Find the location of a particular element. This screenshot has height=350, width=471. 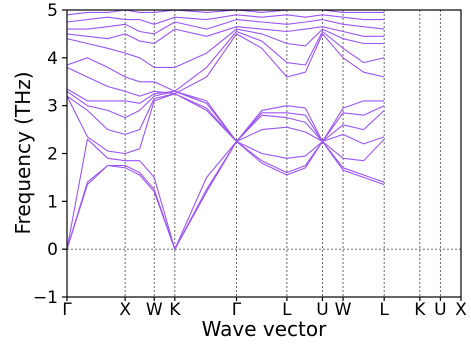

y-tick-label: 5 is located at coordinates (52, 11).